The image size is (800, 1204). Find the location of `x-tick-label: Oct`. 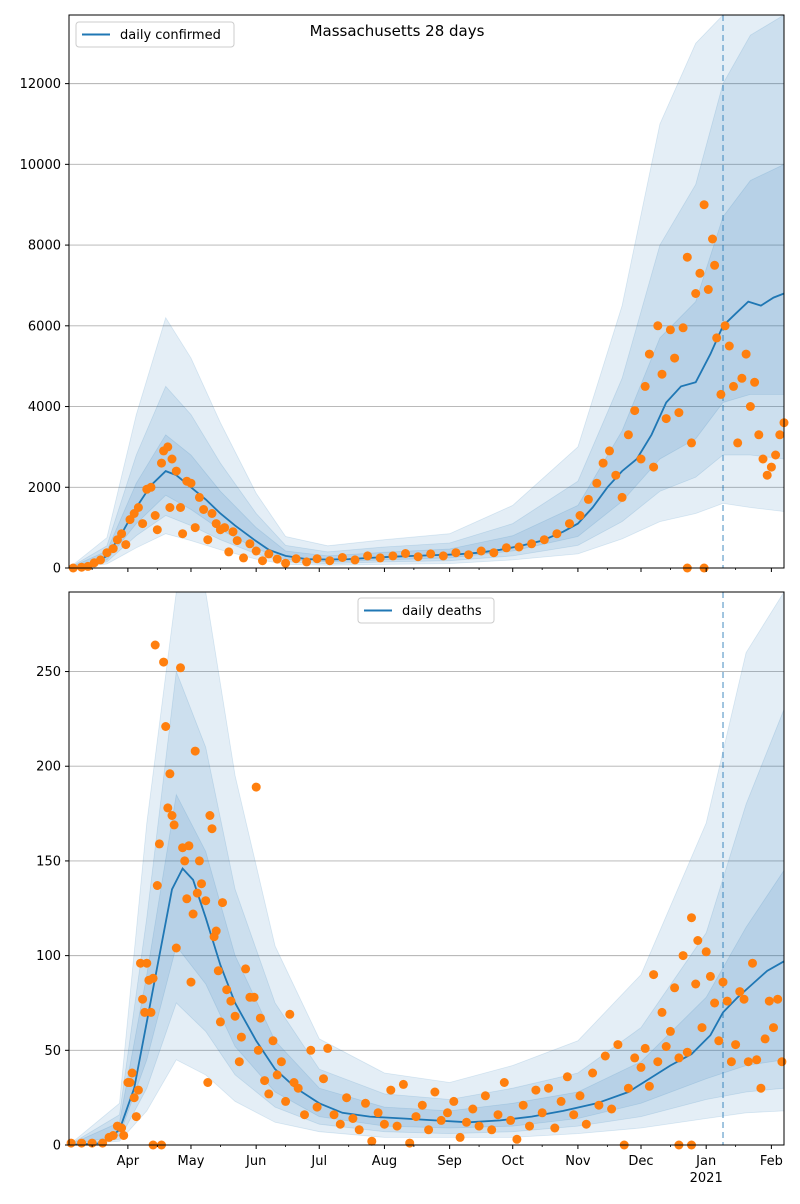

x-tick-label: Oct is located at coordinates (512, 1161).